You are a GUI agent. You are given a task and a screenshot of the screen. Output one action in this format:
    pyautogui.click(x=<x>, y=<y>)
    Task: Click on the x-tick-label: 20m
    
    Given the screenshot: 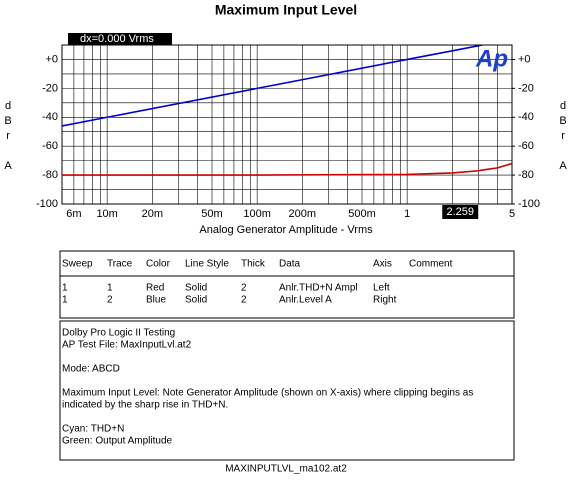 What is the action you would take?
    pyautogui.click(x=152, y=214)
    